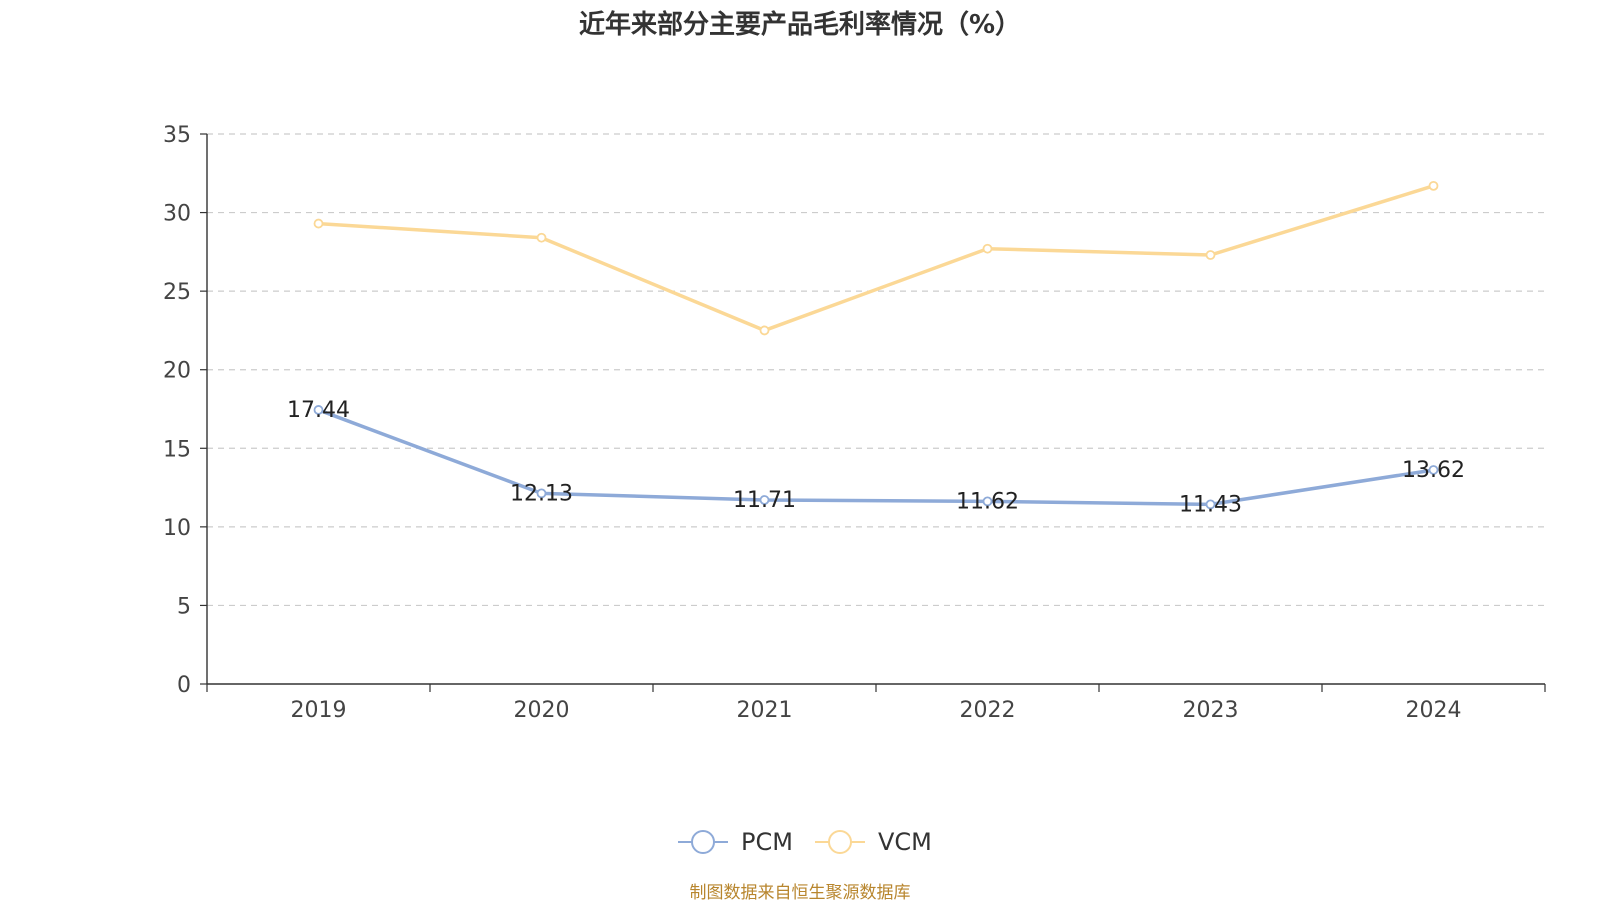 This screenshot has height=903, width=1600. What do you see at coordinates (873, 842) in the screenshot?
I see `legend-item-vcm: VCM` at bounding box center [873, 842].